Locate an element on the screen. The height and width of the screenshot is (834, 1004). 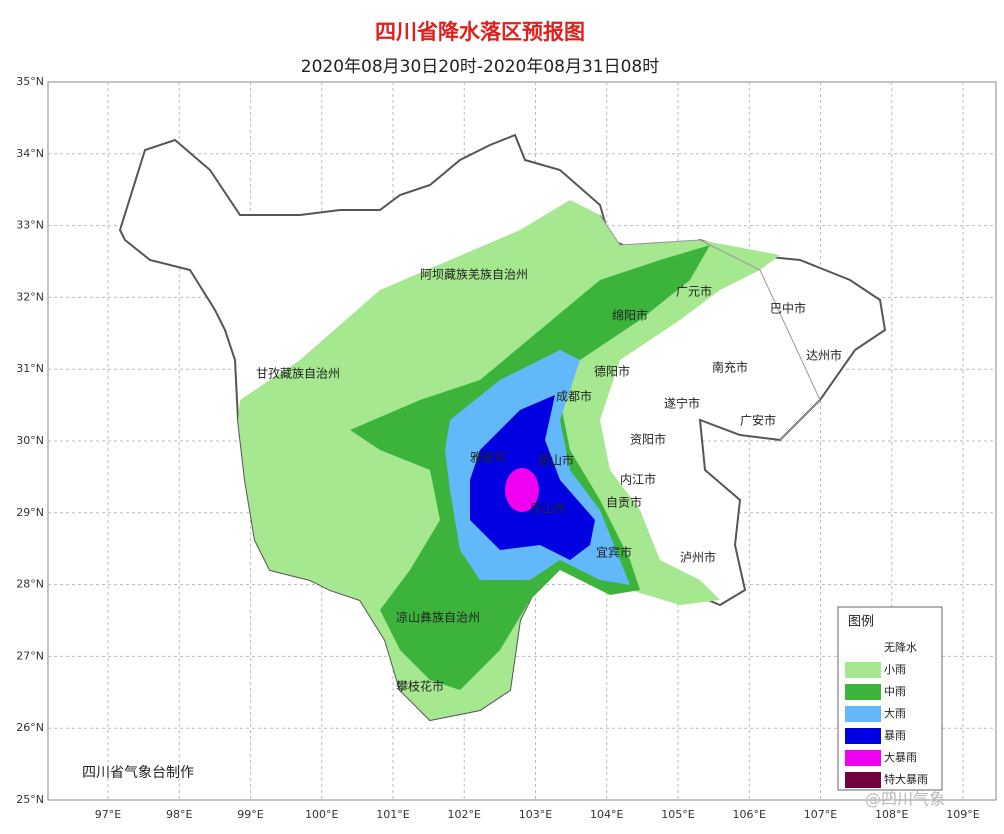
lon-label: 102°E is located at coordinates (464, 814).